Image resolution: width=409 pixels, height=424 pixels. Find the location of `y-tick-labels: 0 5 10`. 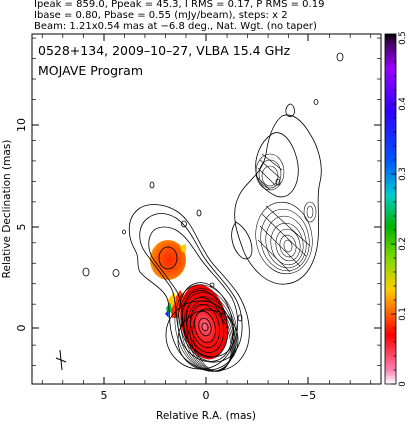

y-tick-labels: 0 5 10 is located at coordinates (21, 225).